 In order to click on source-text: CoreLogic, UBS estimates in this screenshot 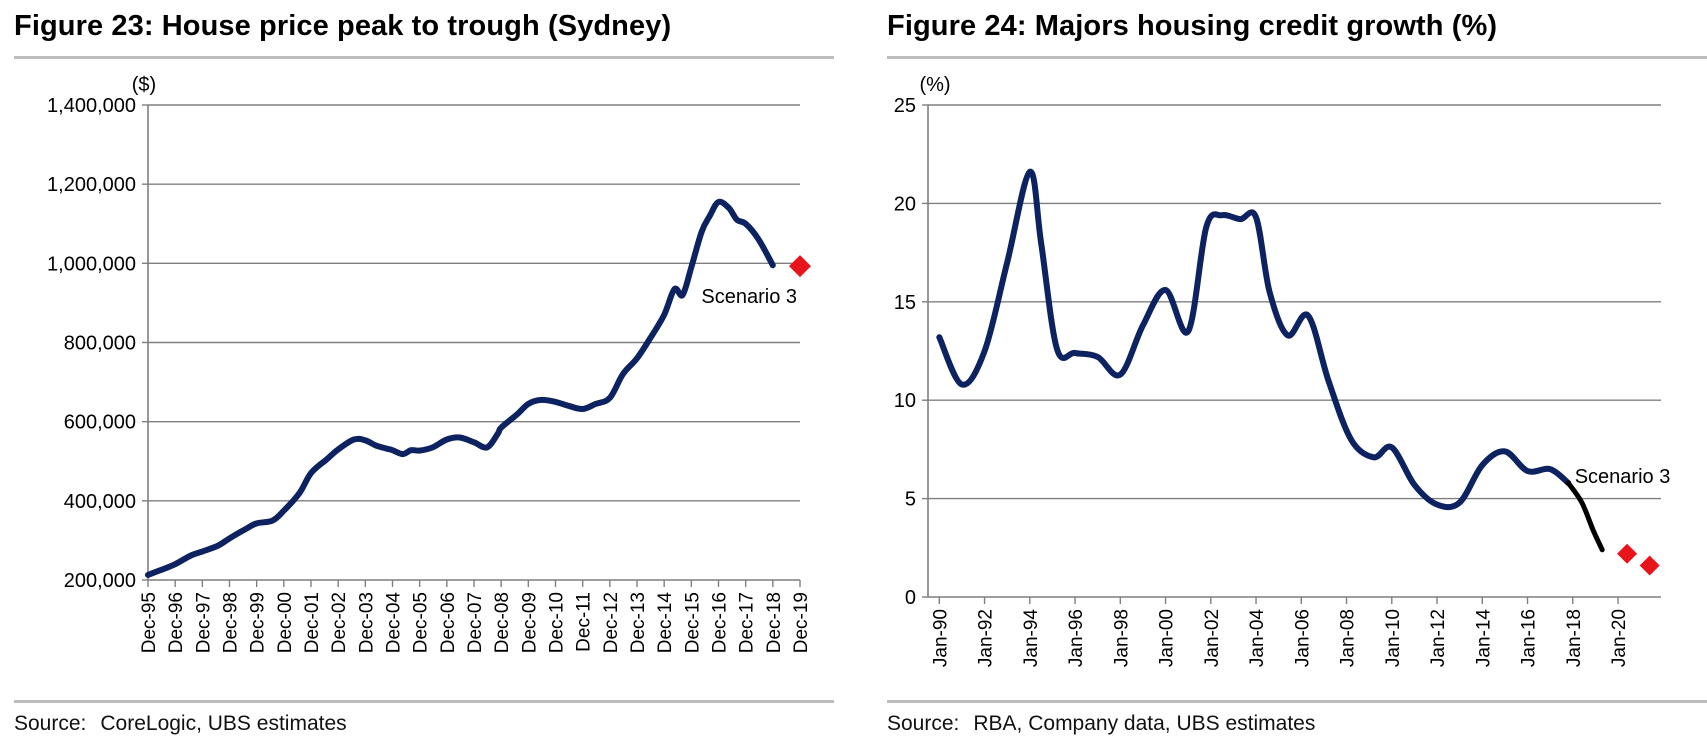, I will do `click(223, 723)`.